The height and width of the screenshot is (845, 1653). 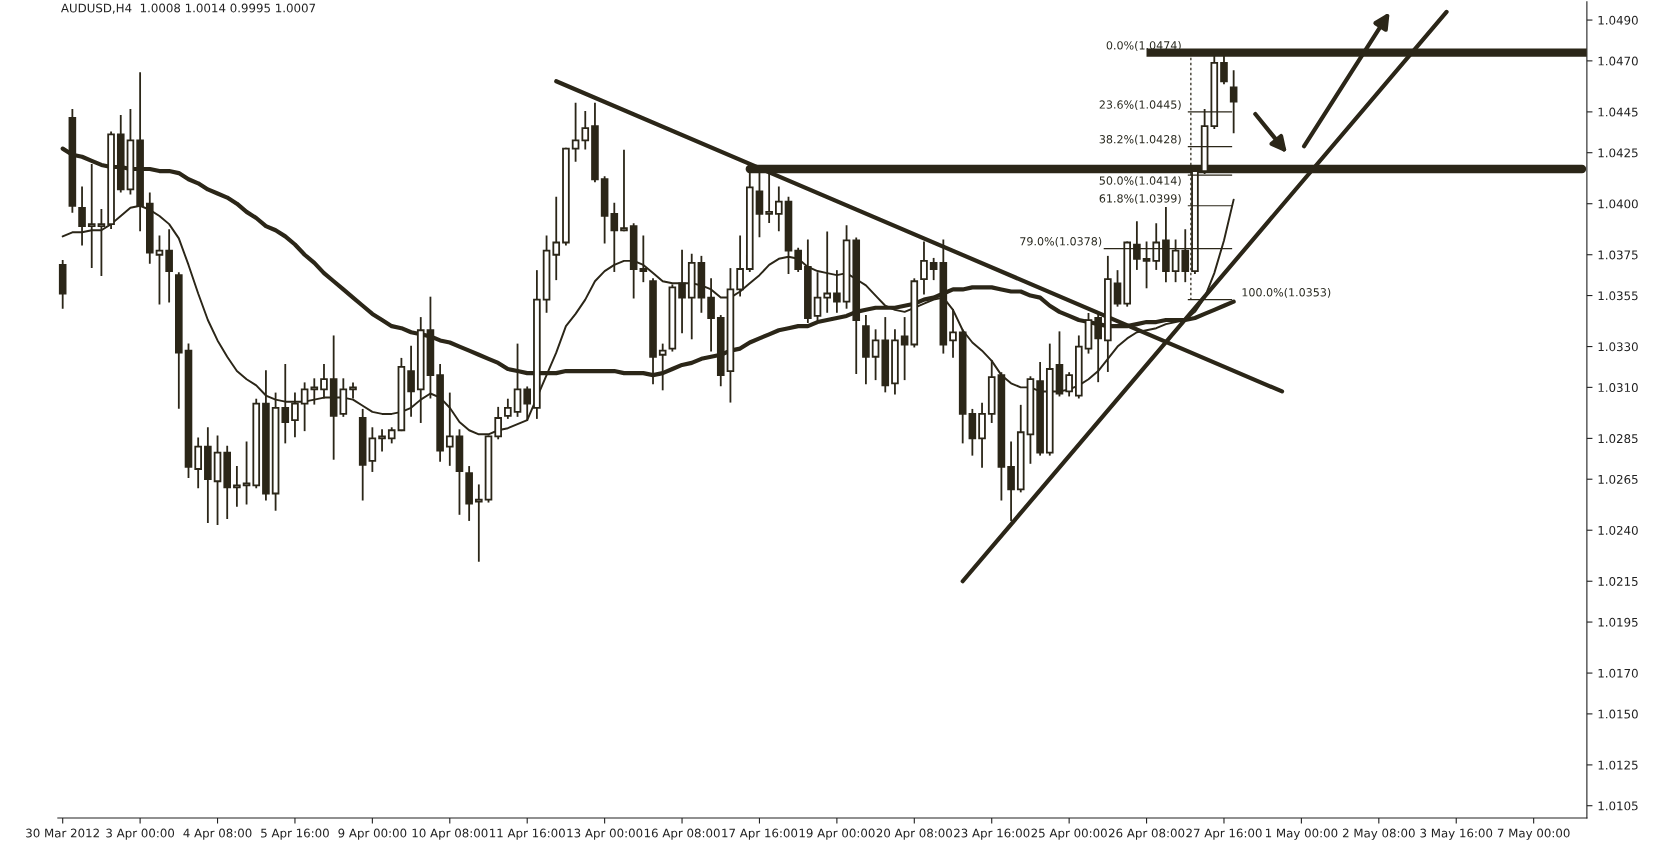 I want to click on y-tick-label: 1.0285, so click(x=1618, y=439).